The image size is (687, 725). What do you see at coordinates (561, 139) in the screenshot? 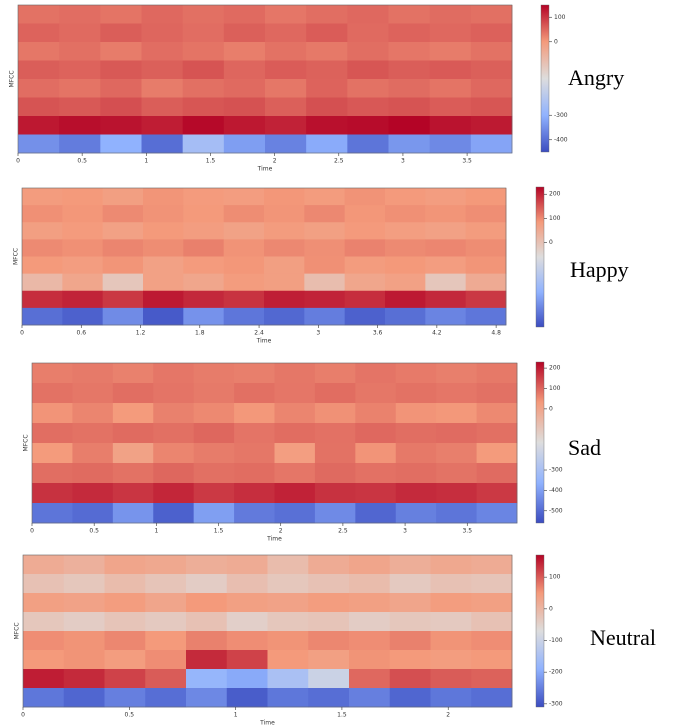
I see `colorbar-tick-label: -400` at bounding box center [561, 139].